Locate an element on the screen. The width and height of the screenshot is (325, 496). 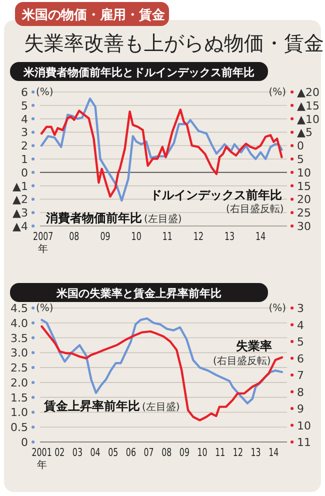
y-tick-label: 2.0 is located at coordinates (19, 383).